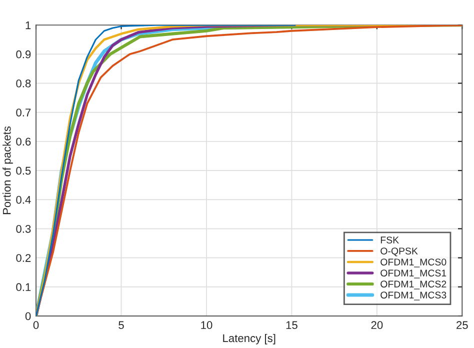  Describe the element at coordinates (377, 325) in the screenshot. I see `x-tick-label: 20` at that location.